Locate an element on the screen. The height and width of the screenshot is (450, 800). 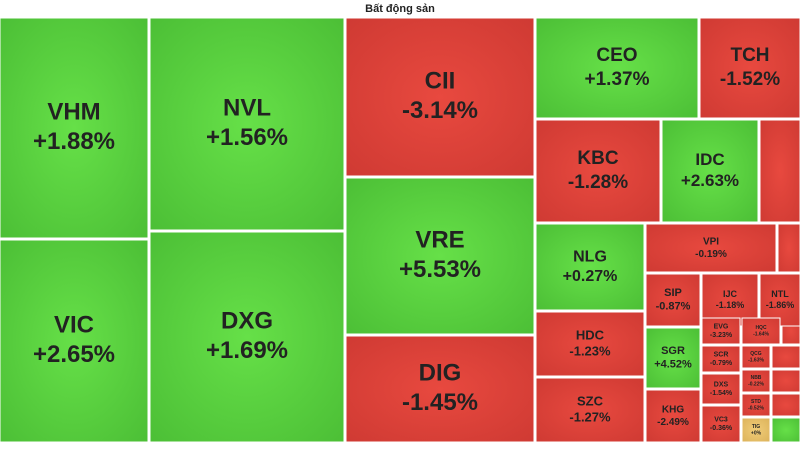
change-label: +1.56% is located at coordinates (247, 137).